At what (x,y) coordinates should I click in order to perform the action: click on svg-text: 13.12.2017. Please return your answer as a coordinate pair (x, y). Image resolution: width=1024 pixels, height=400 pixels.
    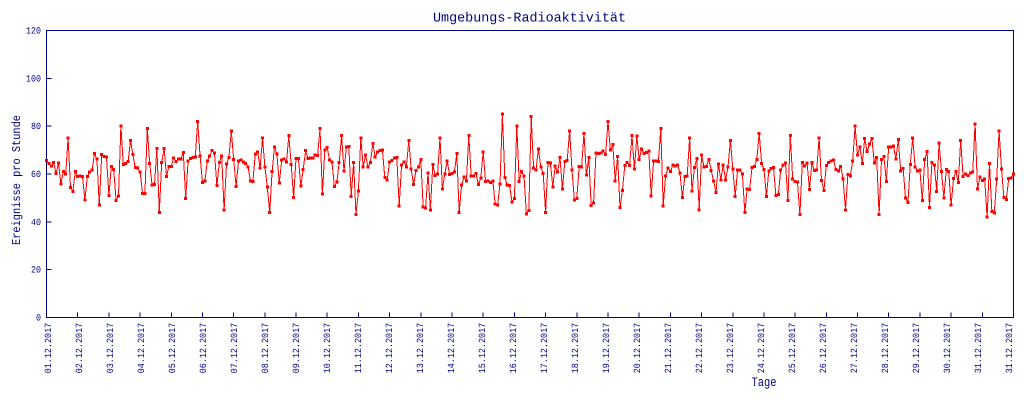
    Looking at the image, I should click on (420, 348).